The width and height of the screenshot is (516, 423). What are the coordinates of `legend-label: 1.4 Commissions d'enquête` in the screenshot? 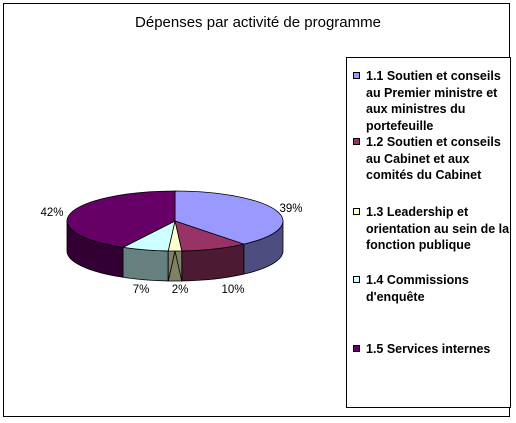 It's located at (417, 288).